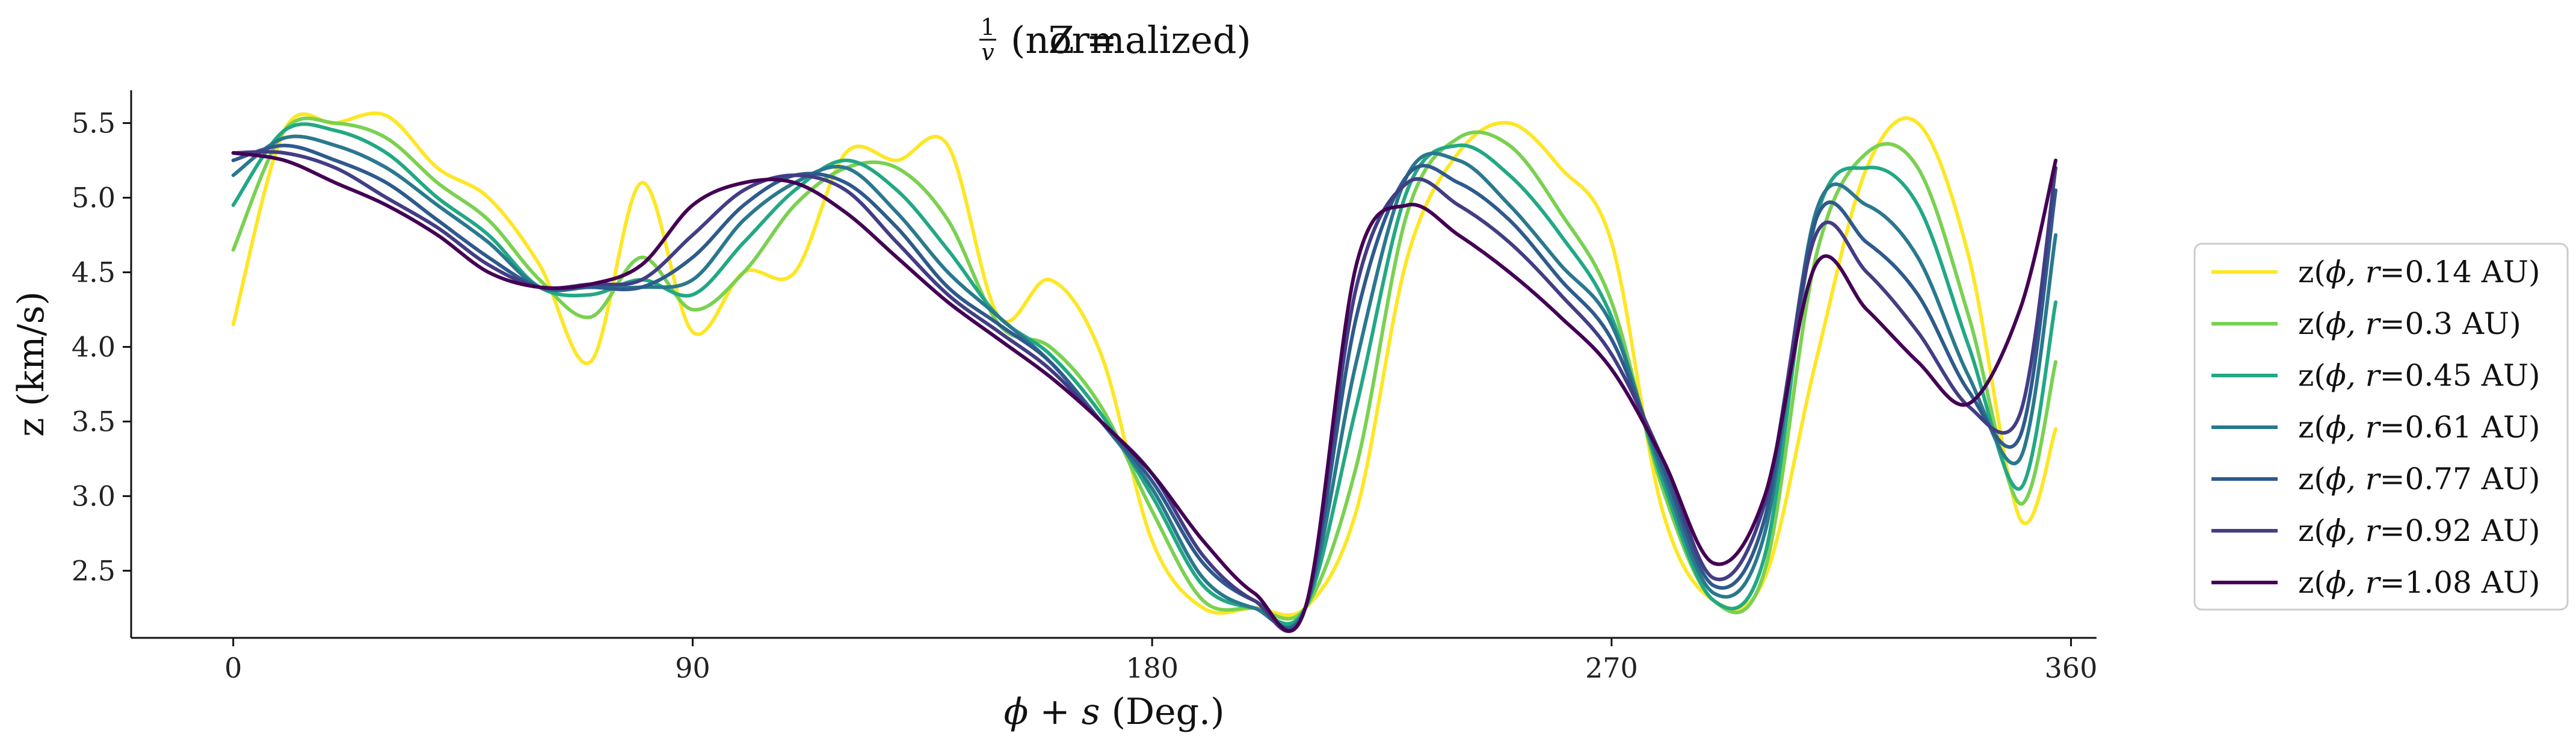 Image resolution: width=2576 pixels, height=751 pixels. I want to click on x-axis-title-math: ϕ + s, so click(1051, 712).